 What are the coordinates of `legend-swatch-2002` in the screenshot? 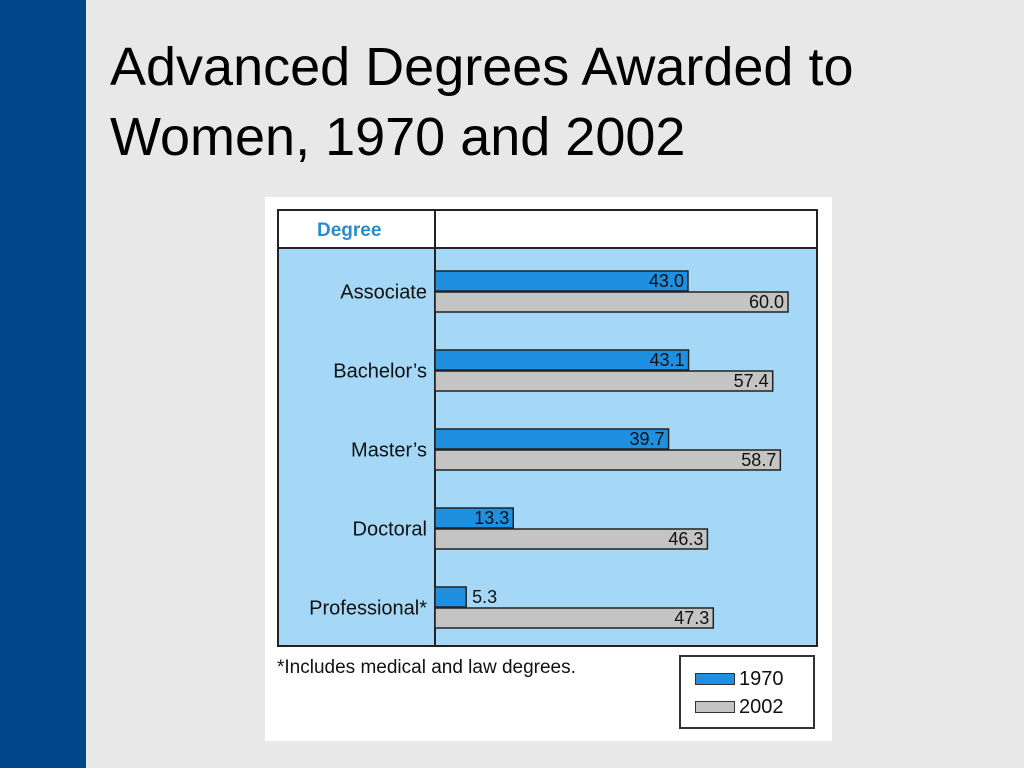 It's located at (715, 707).